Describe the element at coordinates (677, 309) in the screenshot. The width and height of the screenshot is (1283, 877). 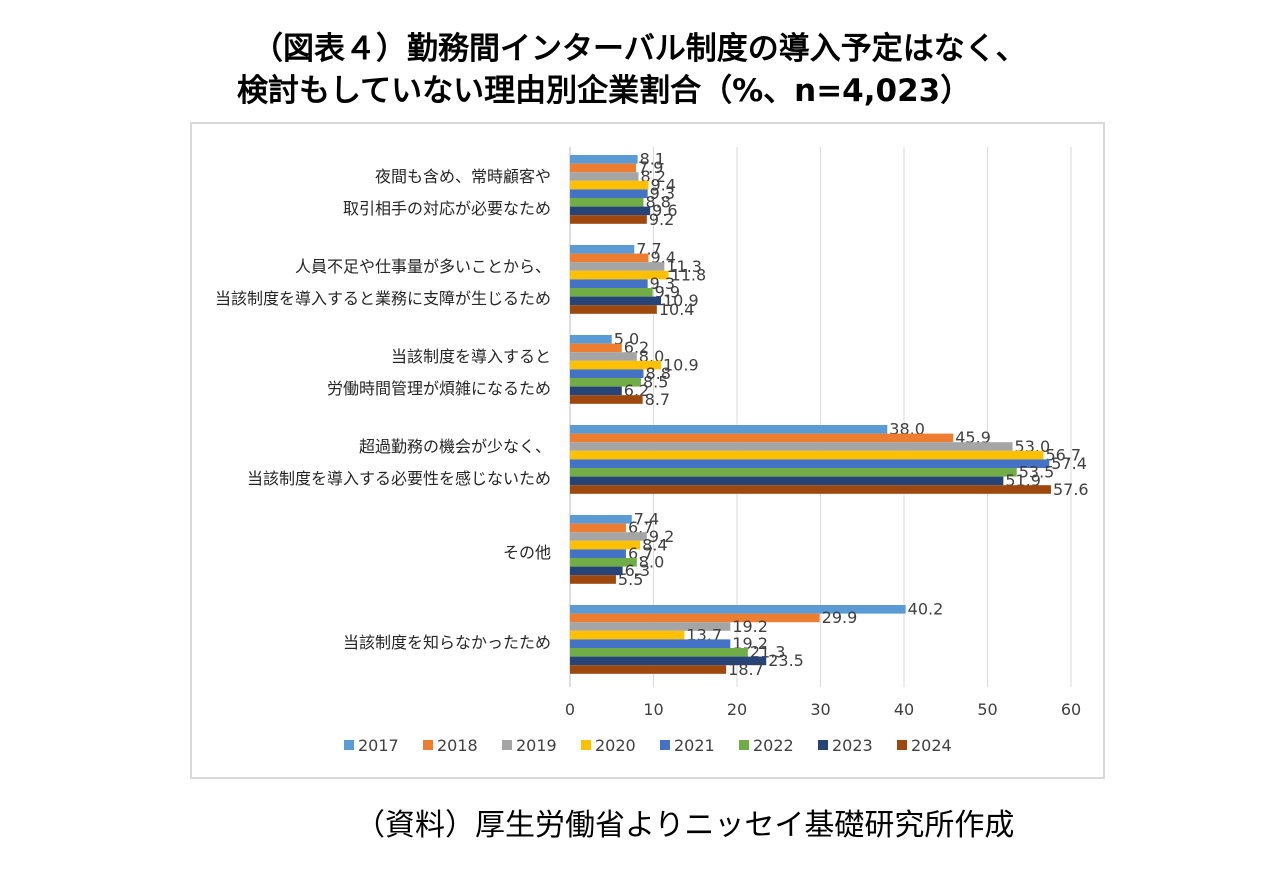
I see `data-label: 10.4` at that location.